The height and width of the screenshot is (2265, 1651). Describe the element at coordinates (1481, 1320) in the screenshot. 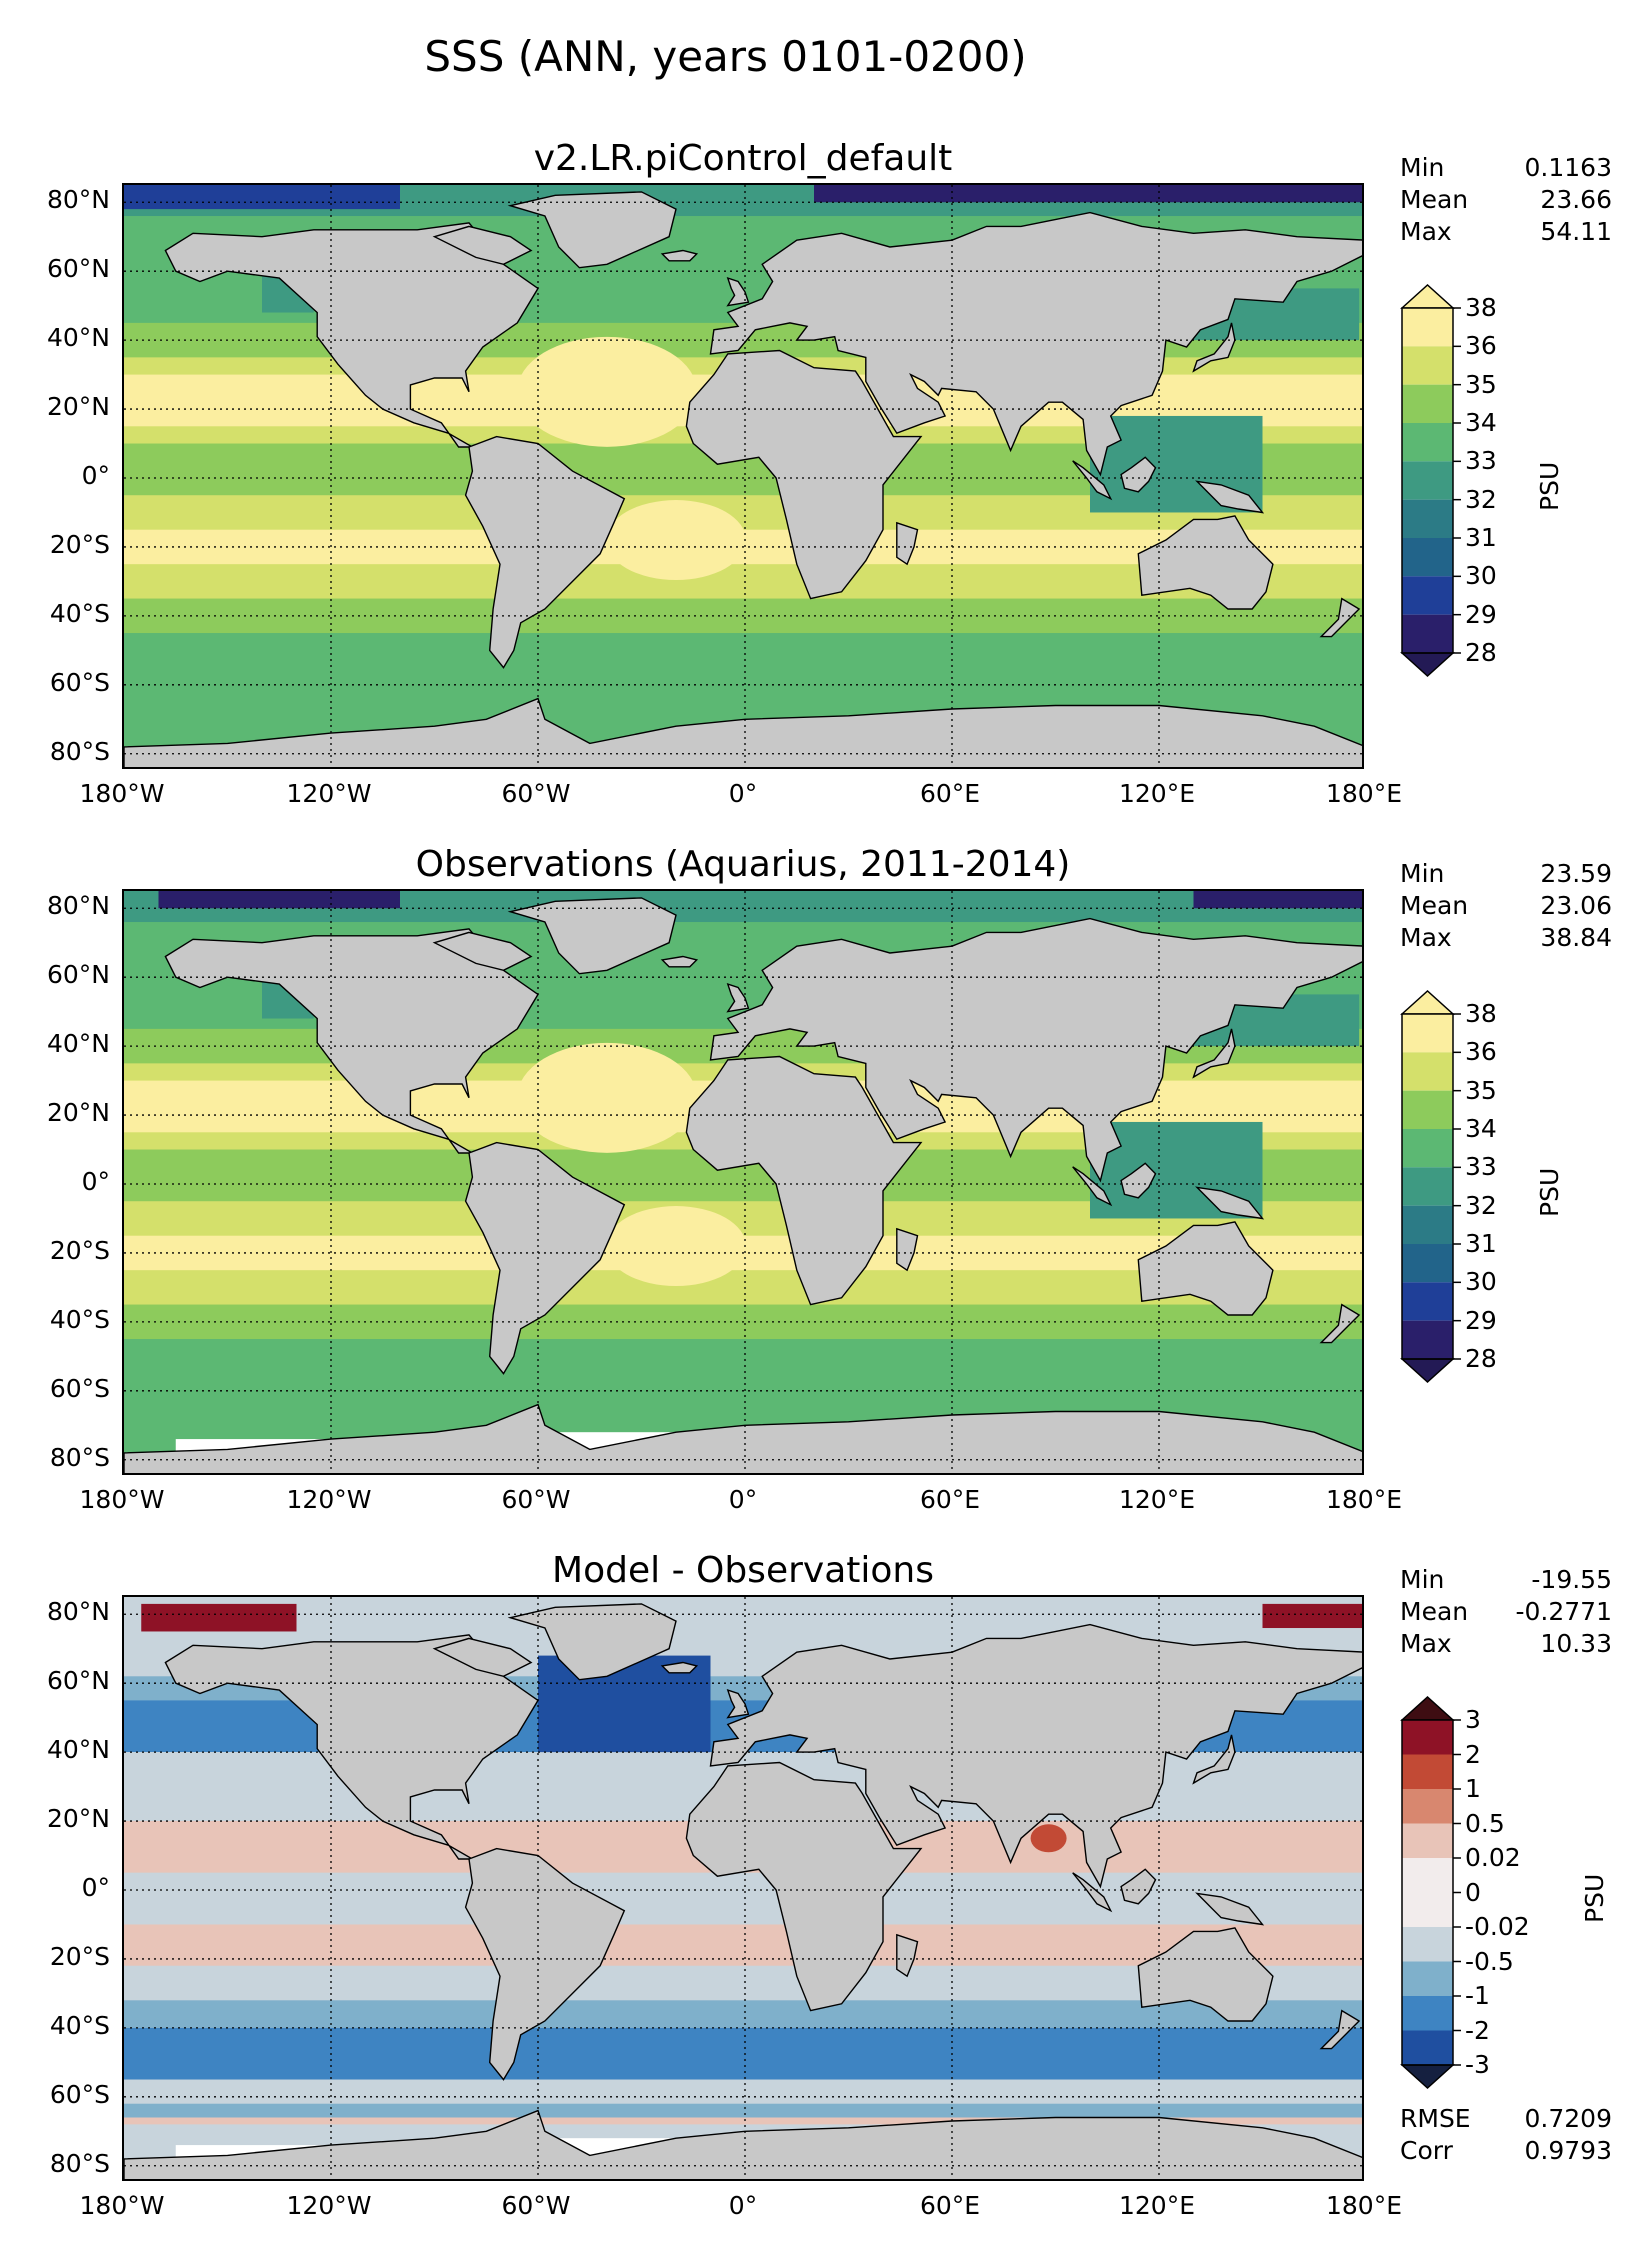

I see `colorbar-tick-label: 29` at that location.